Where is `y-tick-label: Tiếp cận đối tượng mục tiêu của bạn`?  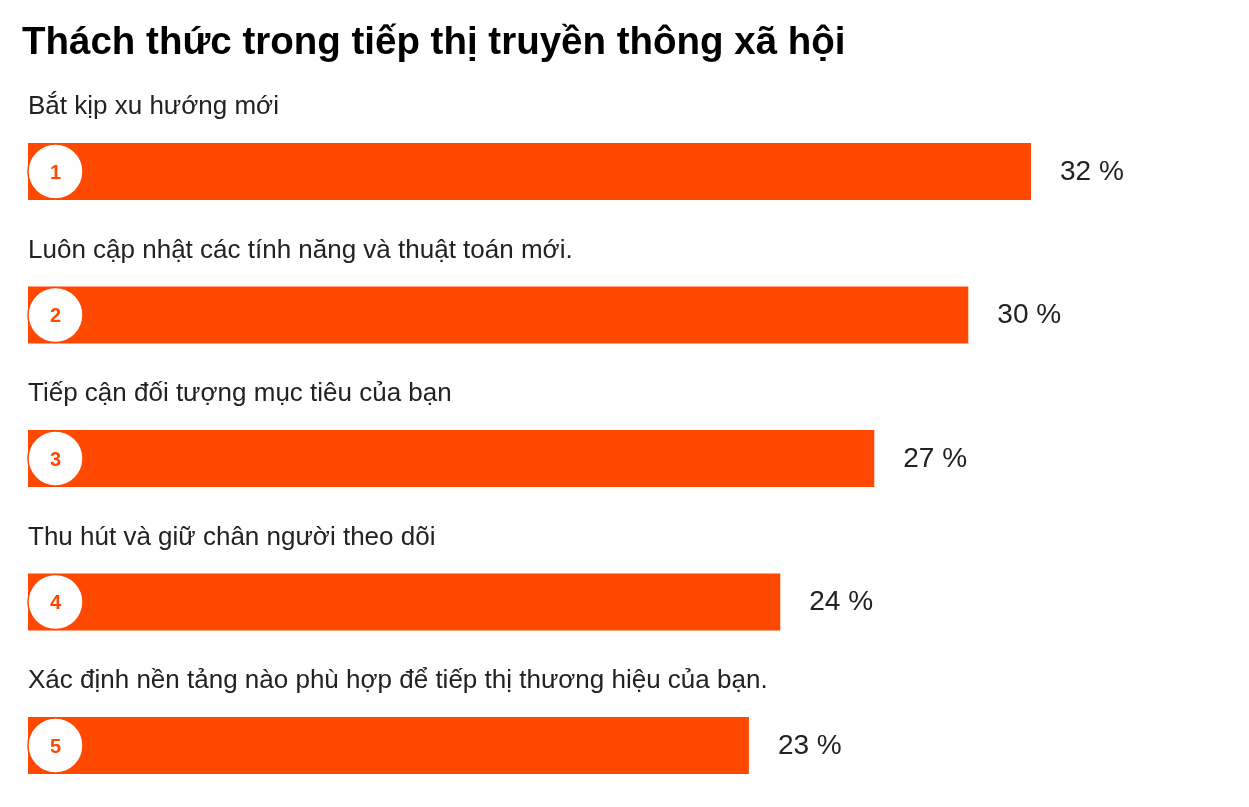
y-tick-label: Tiếp cận đối tượng mục tiêu của bạn is located at coordinates (240, 392).